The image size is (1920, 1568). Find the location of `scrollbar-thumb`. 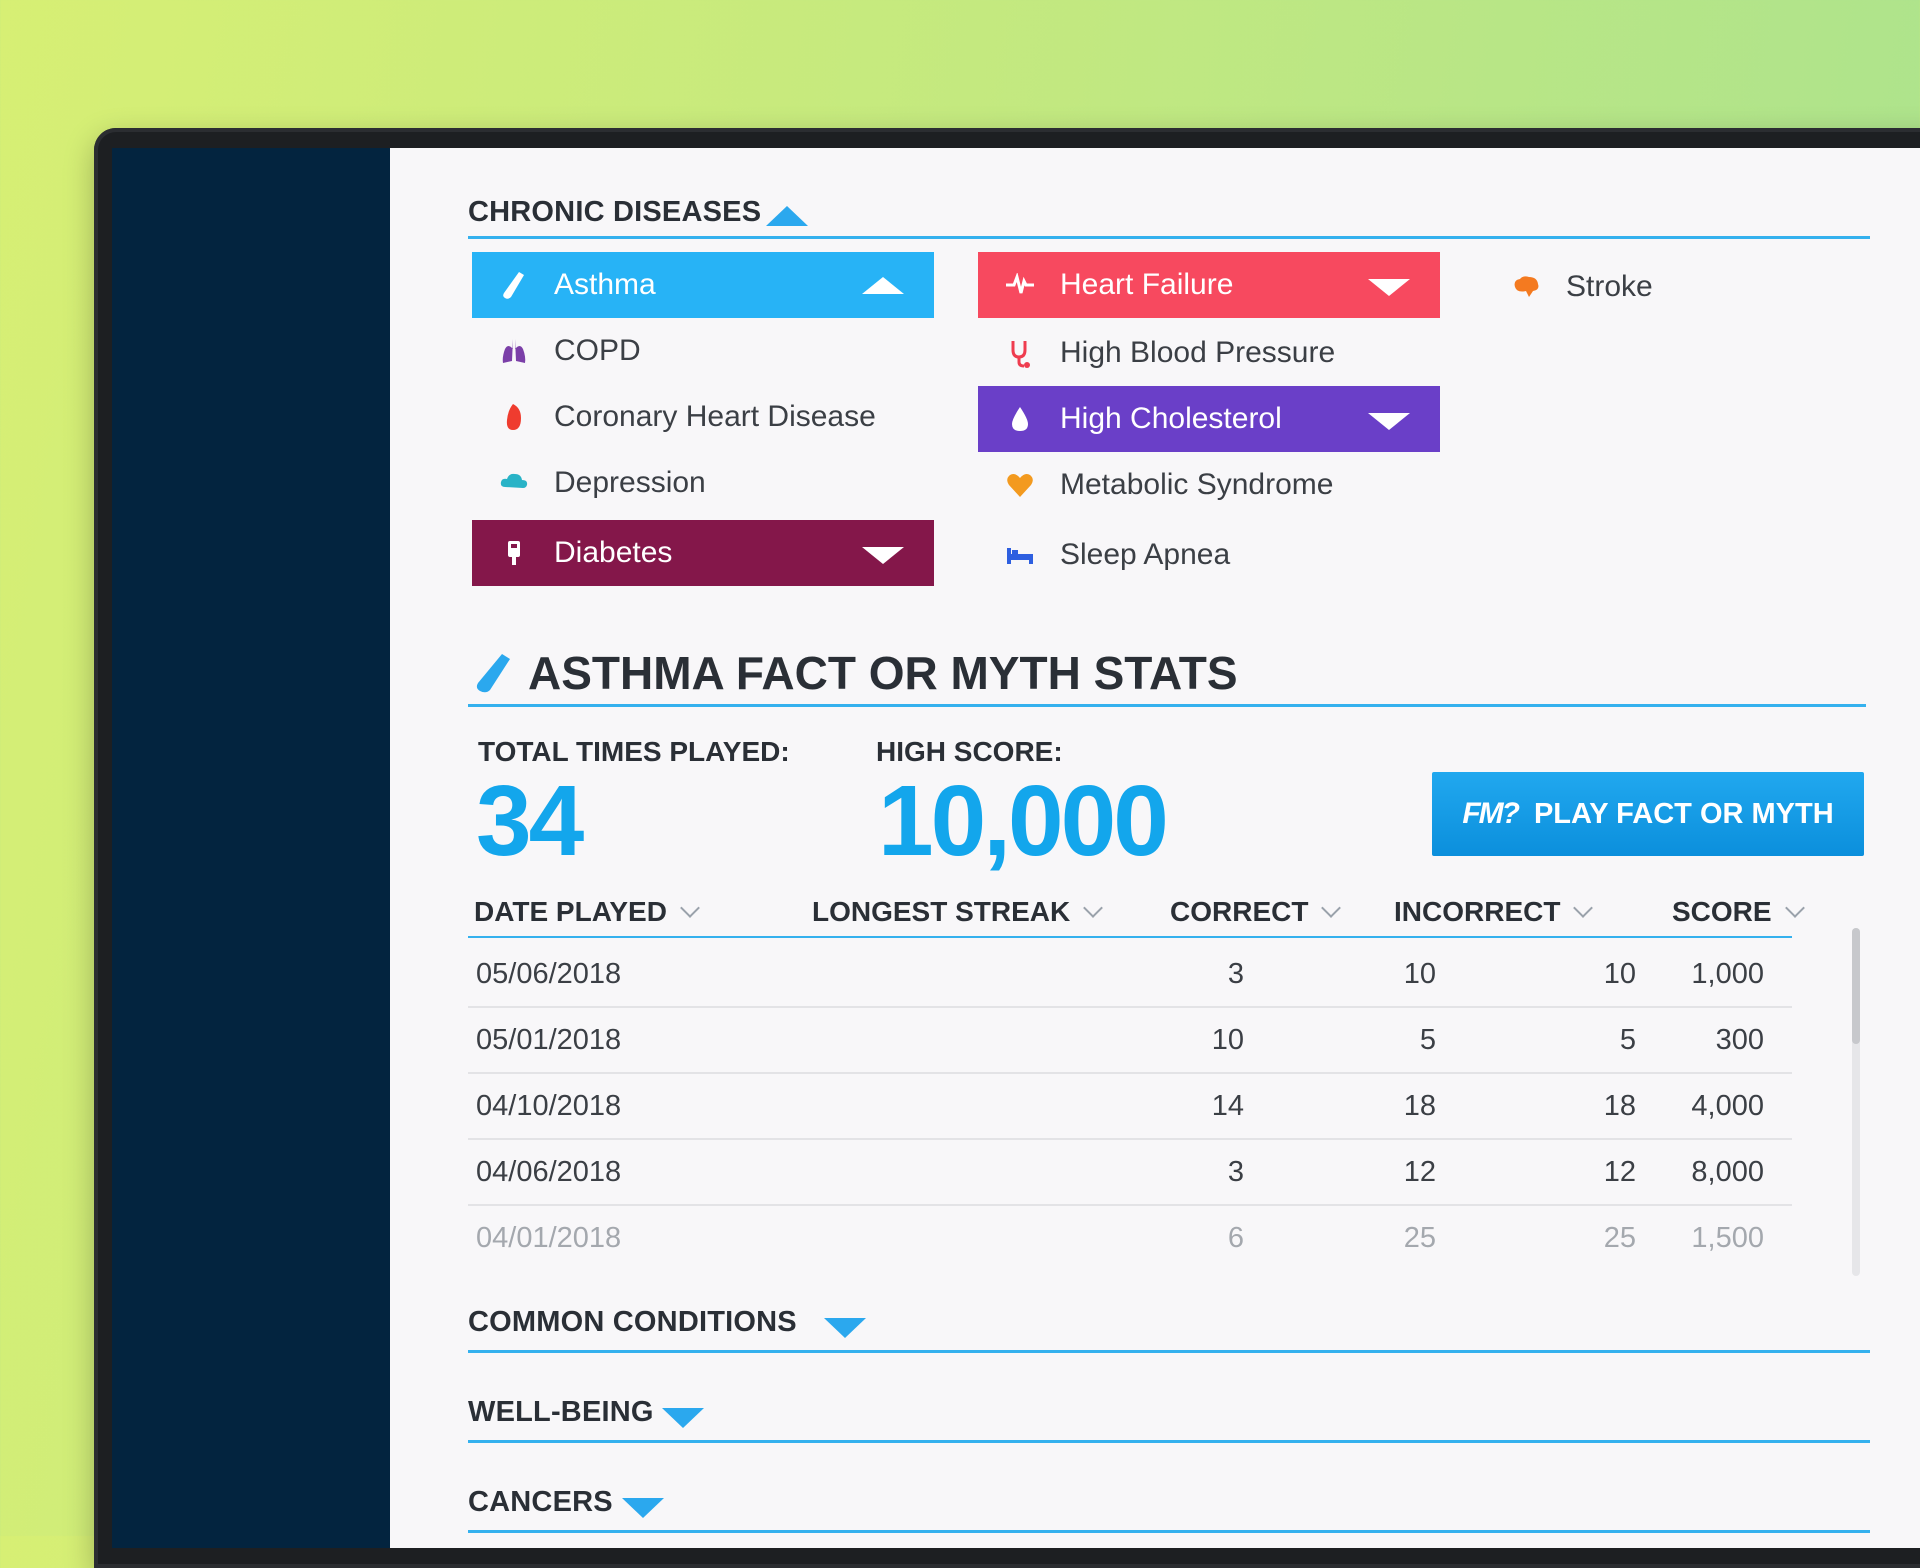

scrollbar-thumb is located at coordinates (1856, 986).